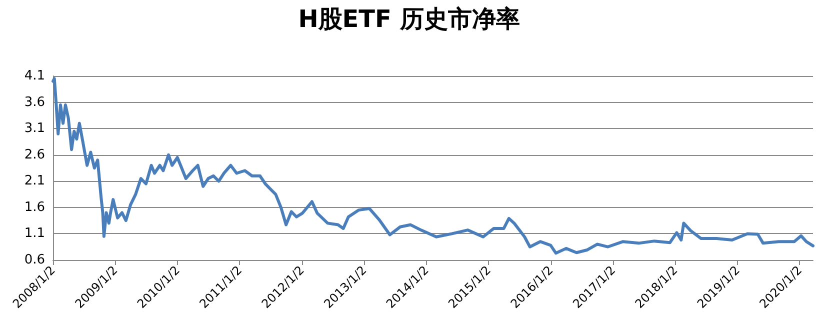 Image resolution: width=818 pixels, height=331 pixels. I want to click on chart-title: H股ETF 历史市净率, so click(409, 19).